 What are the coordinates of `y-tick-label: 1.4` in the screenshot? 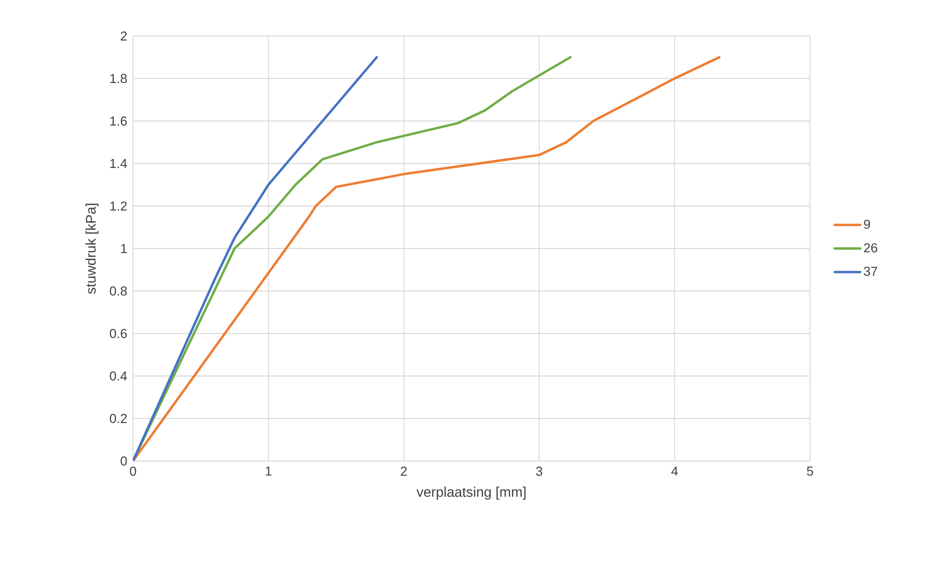 It's located at (118, 163).